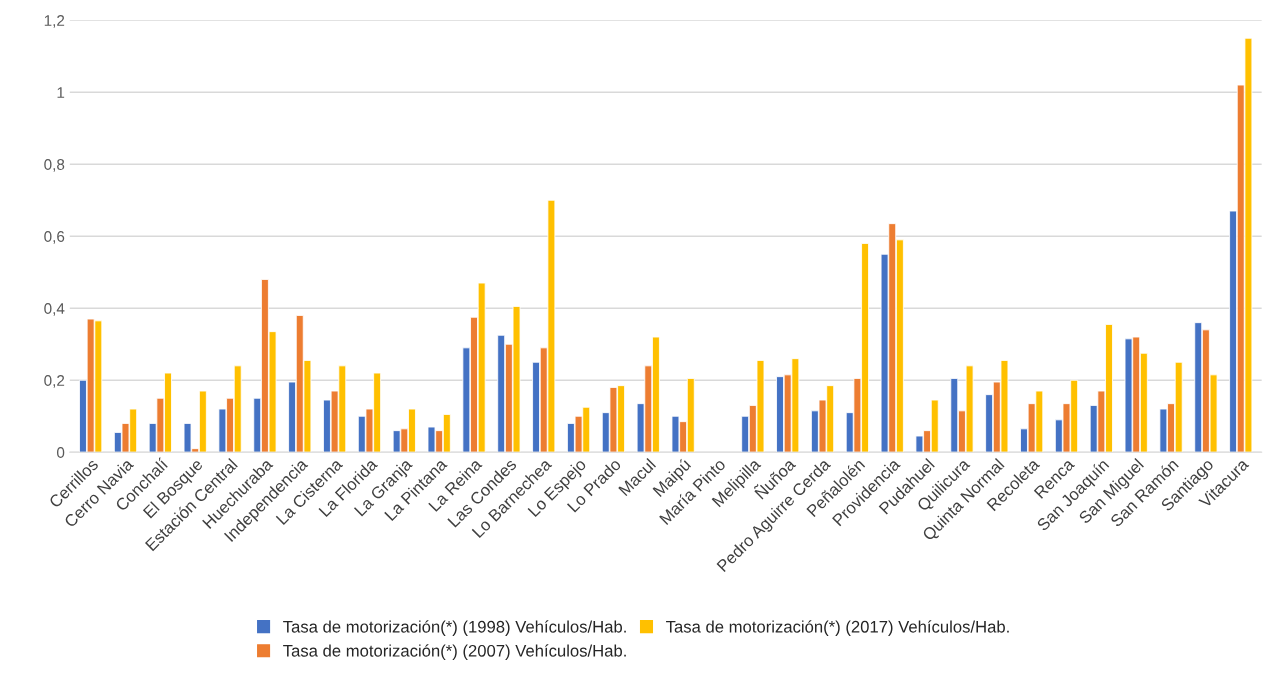 This screenshot has height=675, width=1268. What do you see at coordinates (54, 309) in the screenshot?
I see `y-tick-label: 0,4` at bounding box center [54, 309].